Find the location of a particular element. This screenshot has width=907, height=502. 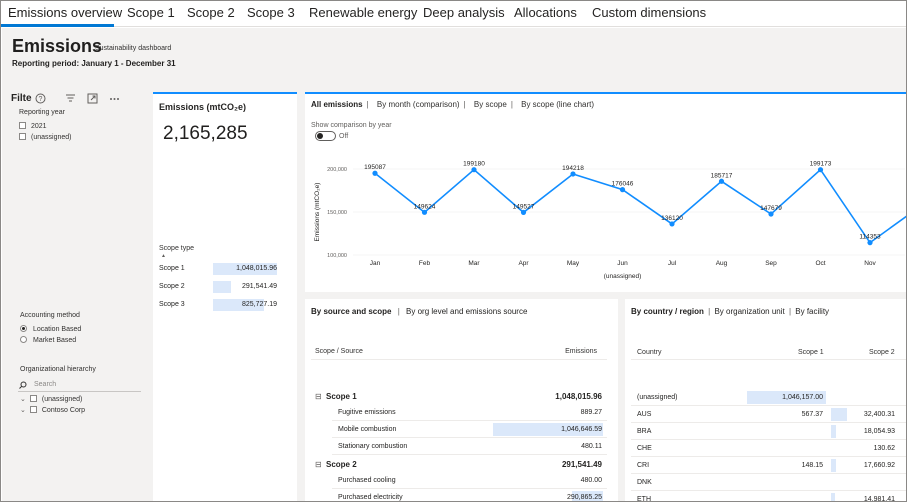

data-label: 199180 is located at coordinates (474, 164).